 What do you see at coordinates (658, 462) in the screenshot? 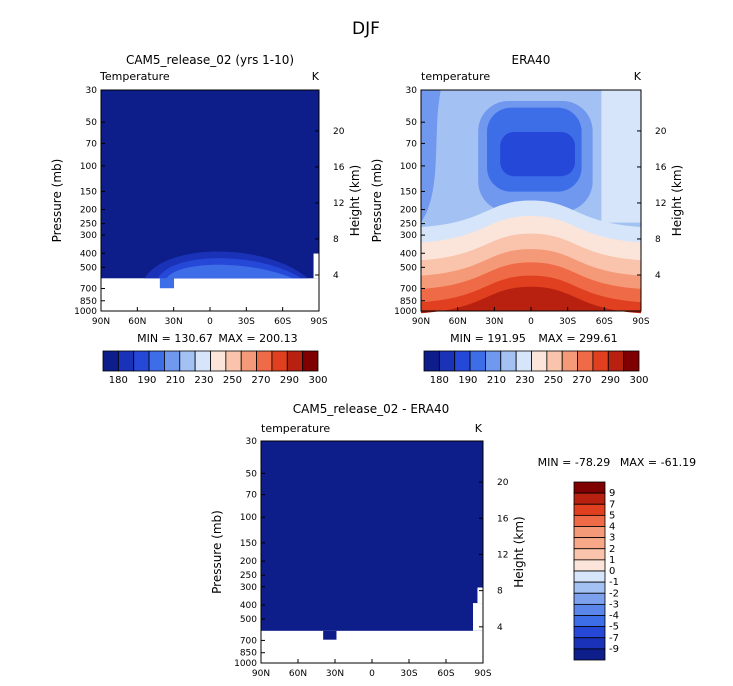
I see `max-label: MAX = -61.19` at bounding box center [658, 462].